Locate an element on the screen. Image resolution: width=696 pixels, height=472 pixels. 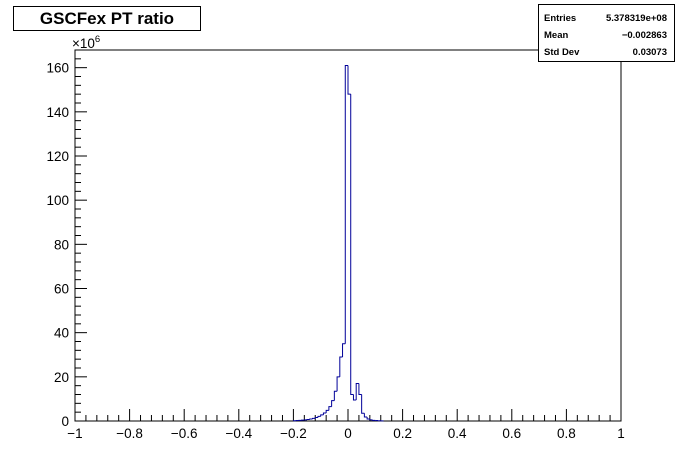
x-tick-label: 0.2 is located at coordinates (402, 433).